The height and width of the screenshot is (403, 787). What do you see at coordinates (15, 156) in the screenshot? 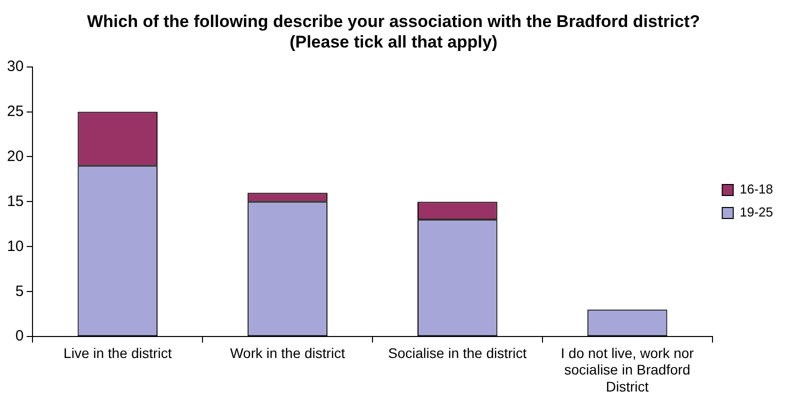
I see `y-tick-label: 20` at bounding box center [15, 156].